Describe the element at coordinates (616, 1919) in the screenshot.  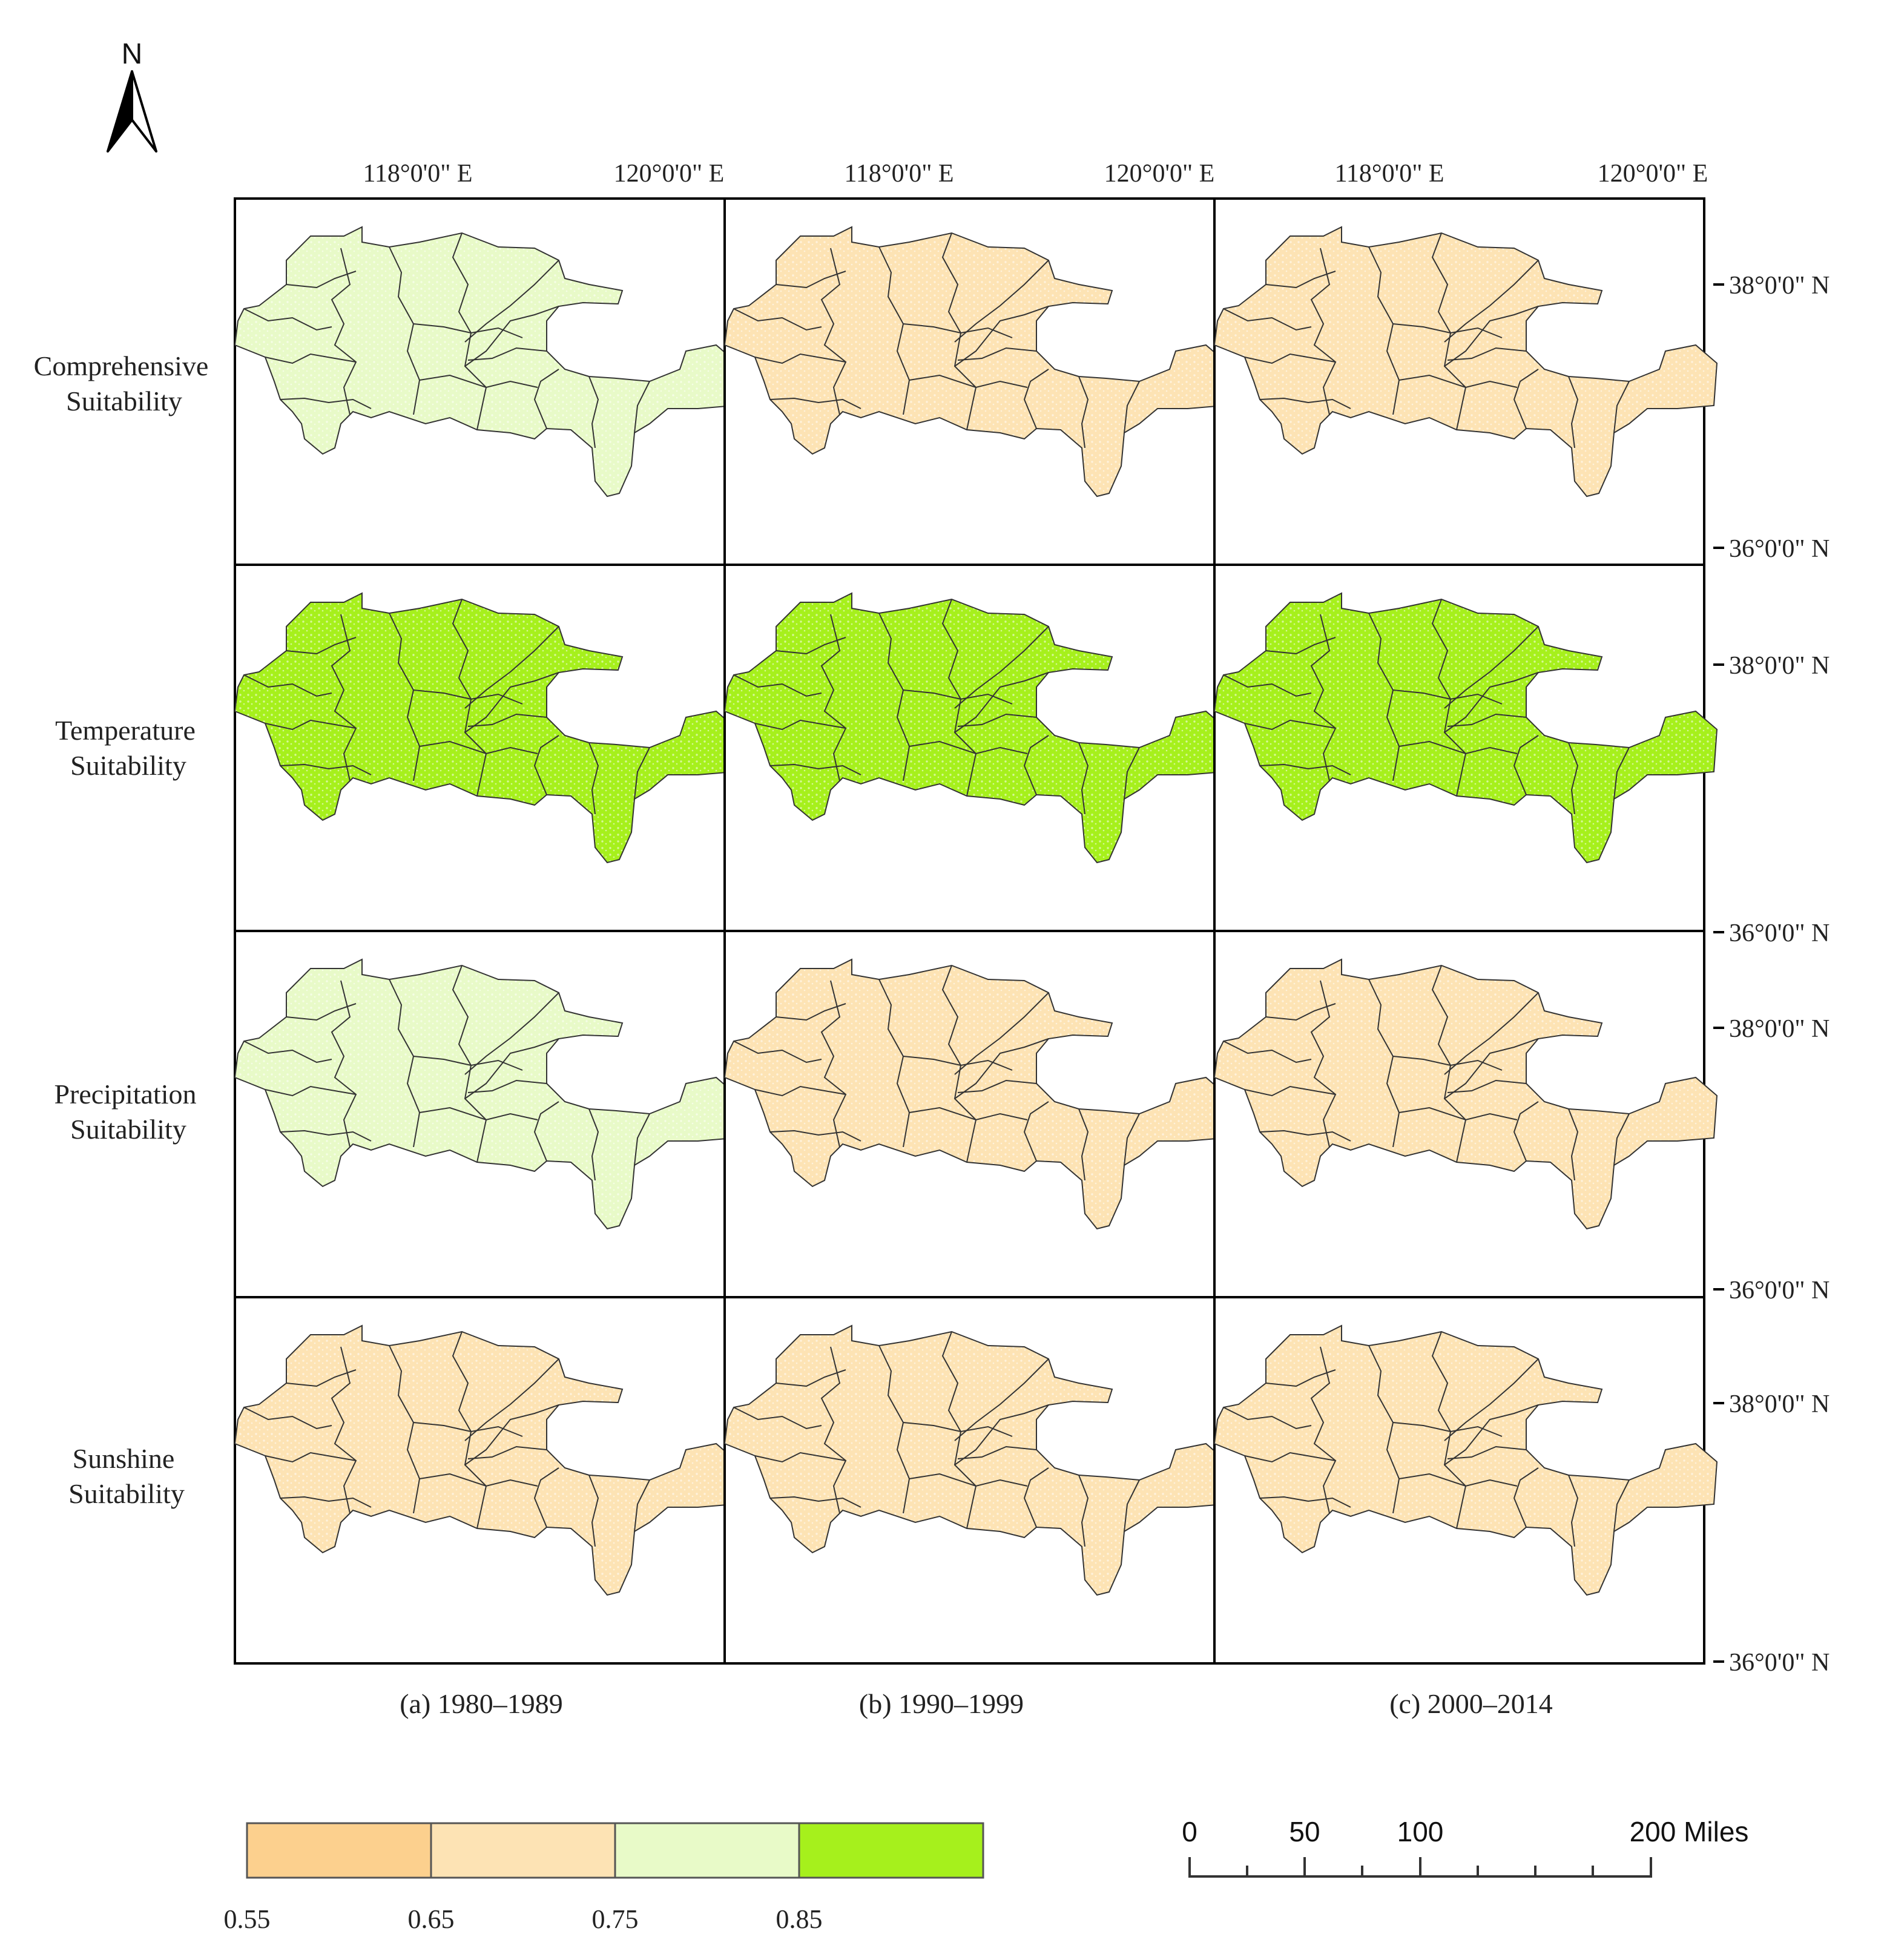
I see `legend-break-label: 0.75` at that location.